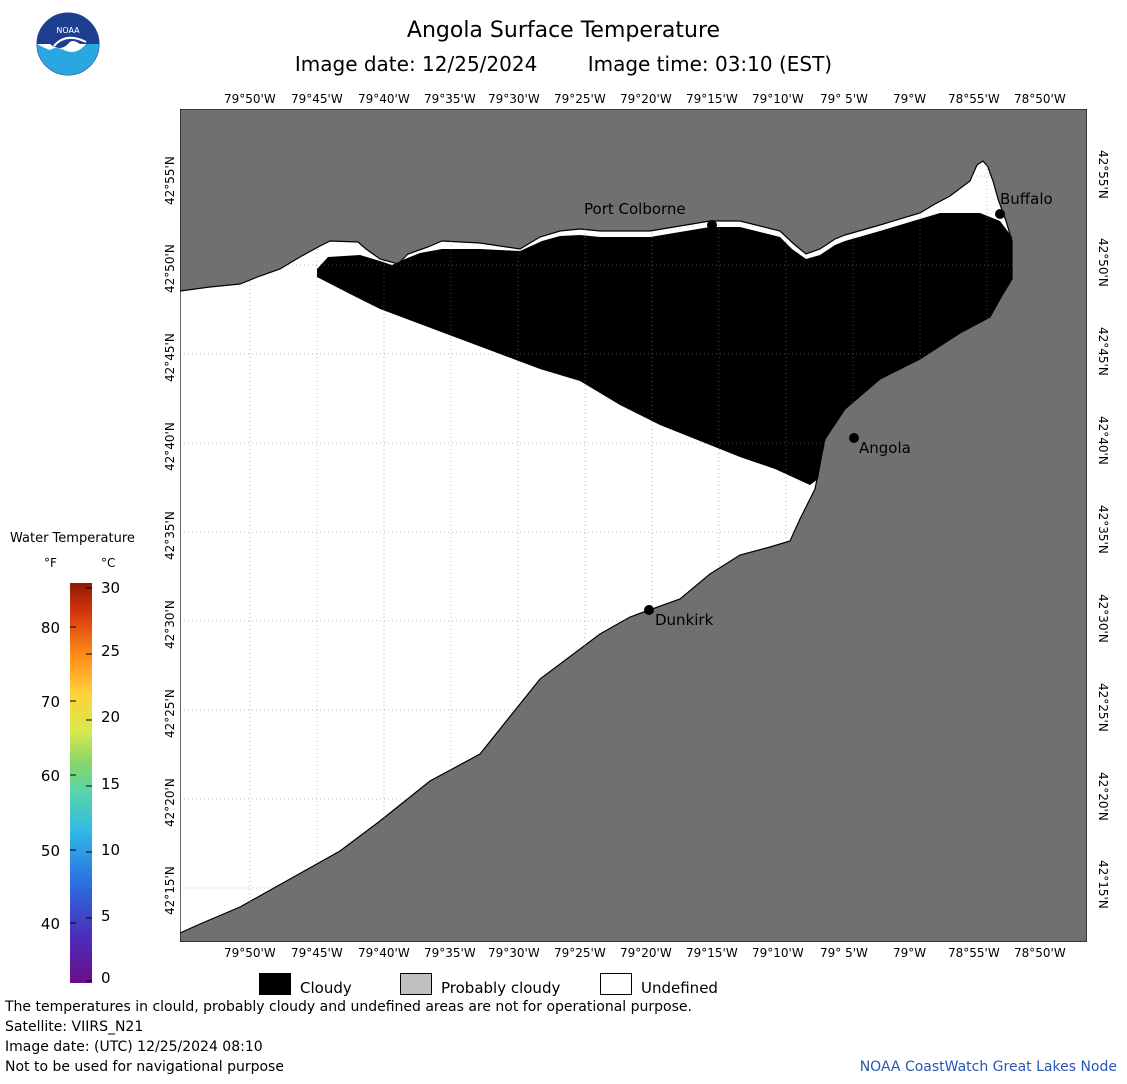 This screenshot has height=1084, width=1127. Describe the element at coordinates (416, 64) in the screenshot. I see `image-date: Image date: 12/25/2024` at that location.